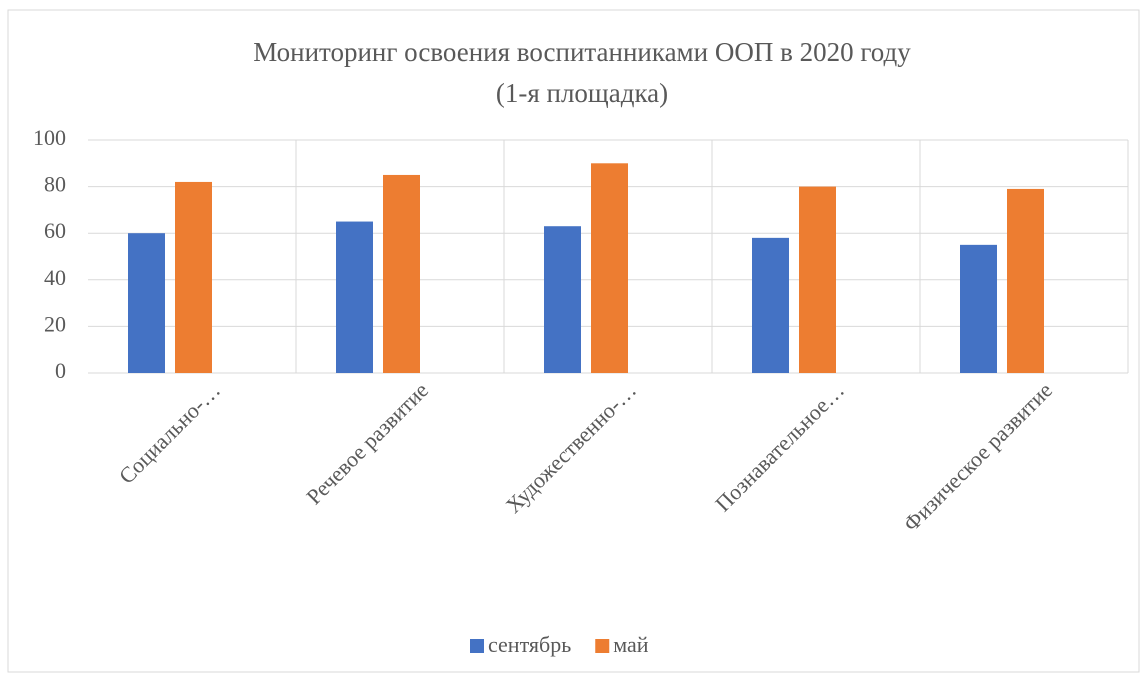 This screenshot has height=675, width=1147. What do you see at coordinates (55, 230) in the screenshot?
I see `y-tick-label: 60` at bounding box center [55, 230].